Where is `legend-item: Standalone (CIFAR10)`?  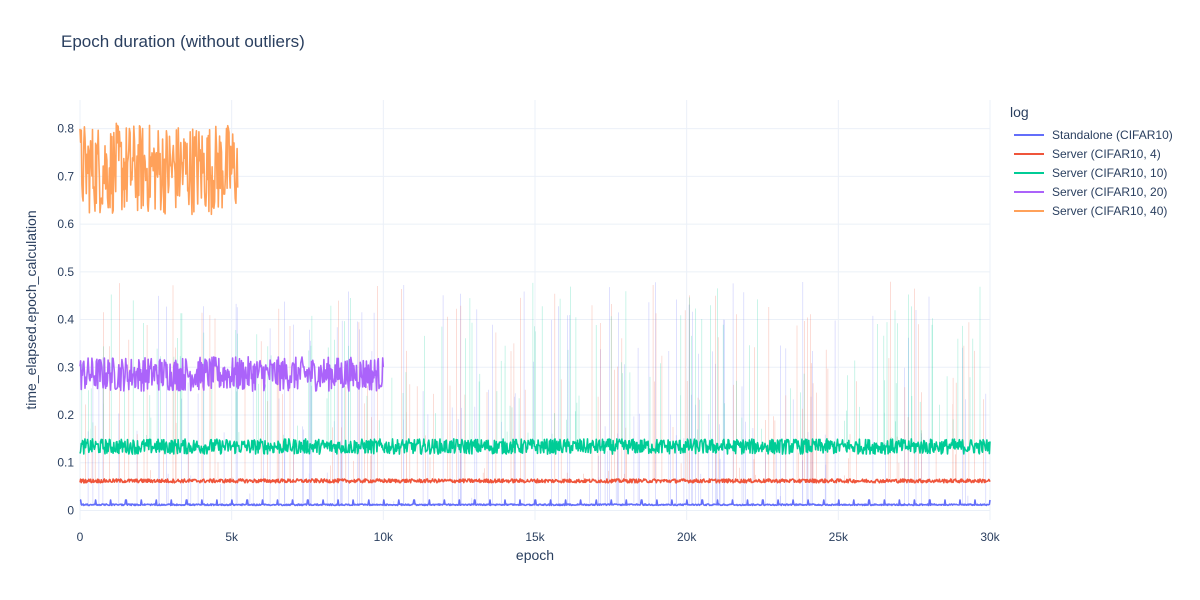 legend-item: Standalone (CIFAR10) is located at coordinates (1091, 134).